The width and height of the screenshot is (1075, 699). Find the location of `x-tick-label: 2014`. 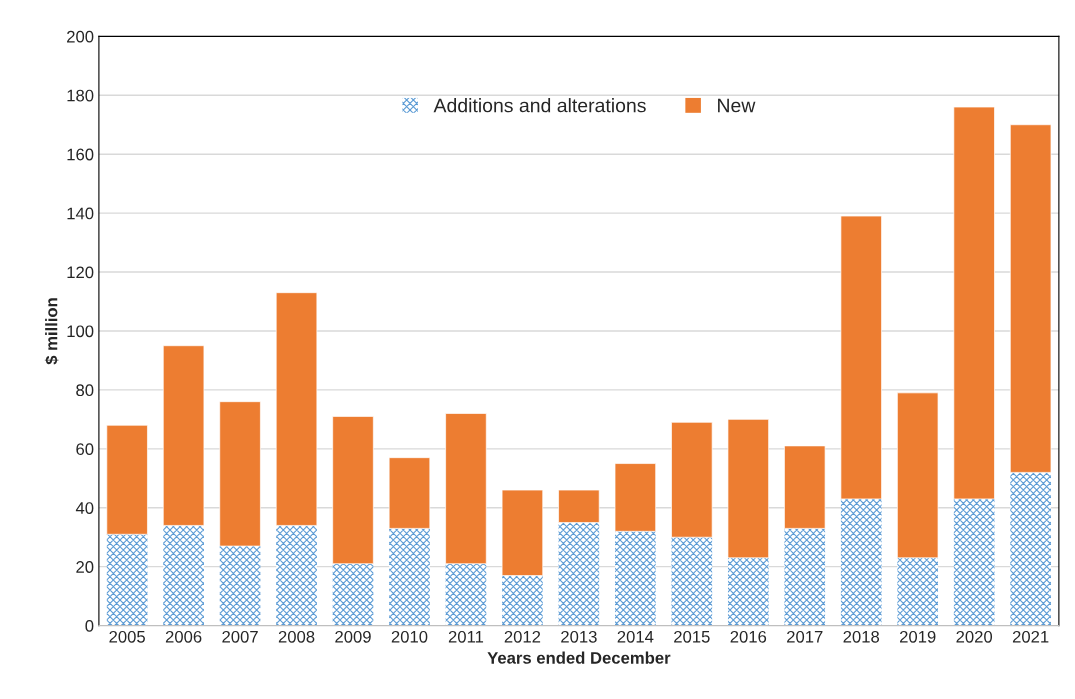

x-tick-label: 2014 is located at coordinates (635, 636).